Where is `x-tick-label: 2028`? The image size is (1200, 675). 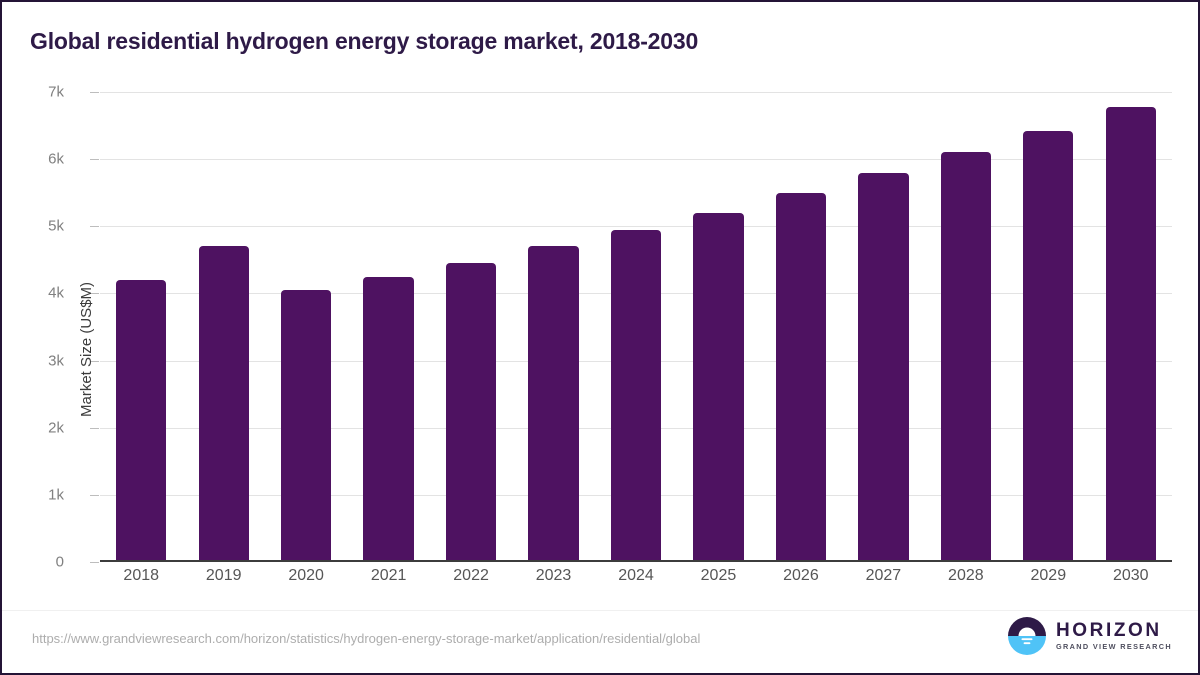
x-tick-label: 2028 is located at coordinates (966, 575).